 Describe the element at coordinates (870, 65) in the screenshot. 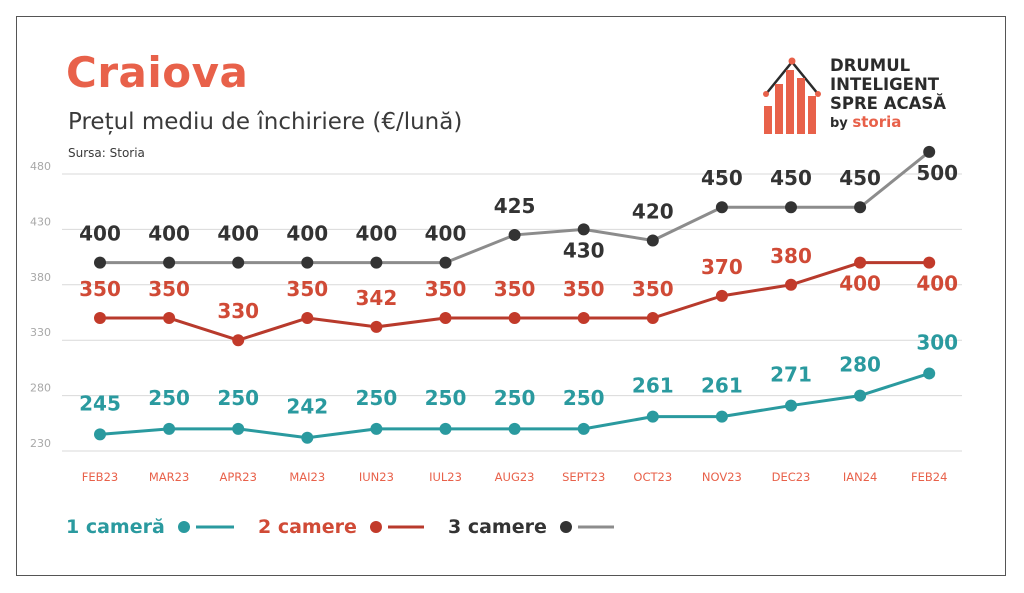

I see `brand-line-1: DRUMUL` at that location.